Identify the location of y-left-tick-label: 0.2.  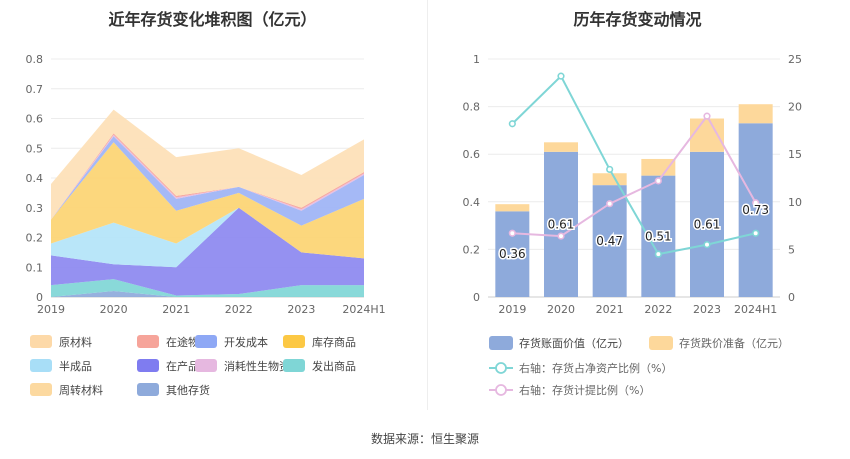
(472, 249).